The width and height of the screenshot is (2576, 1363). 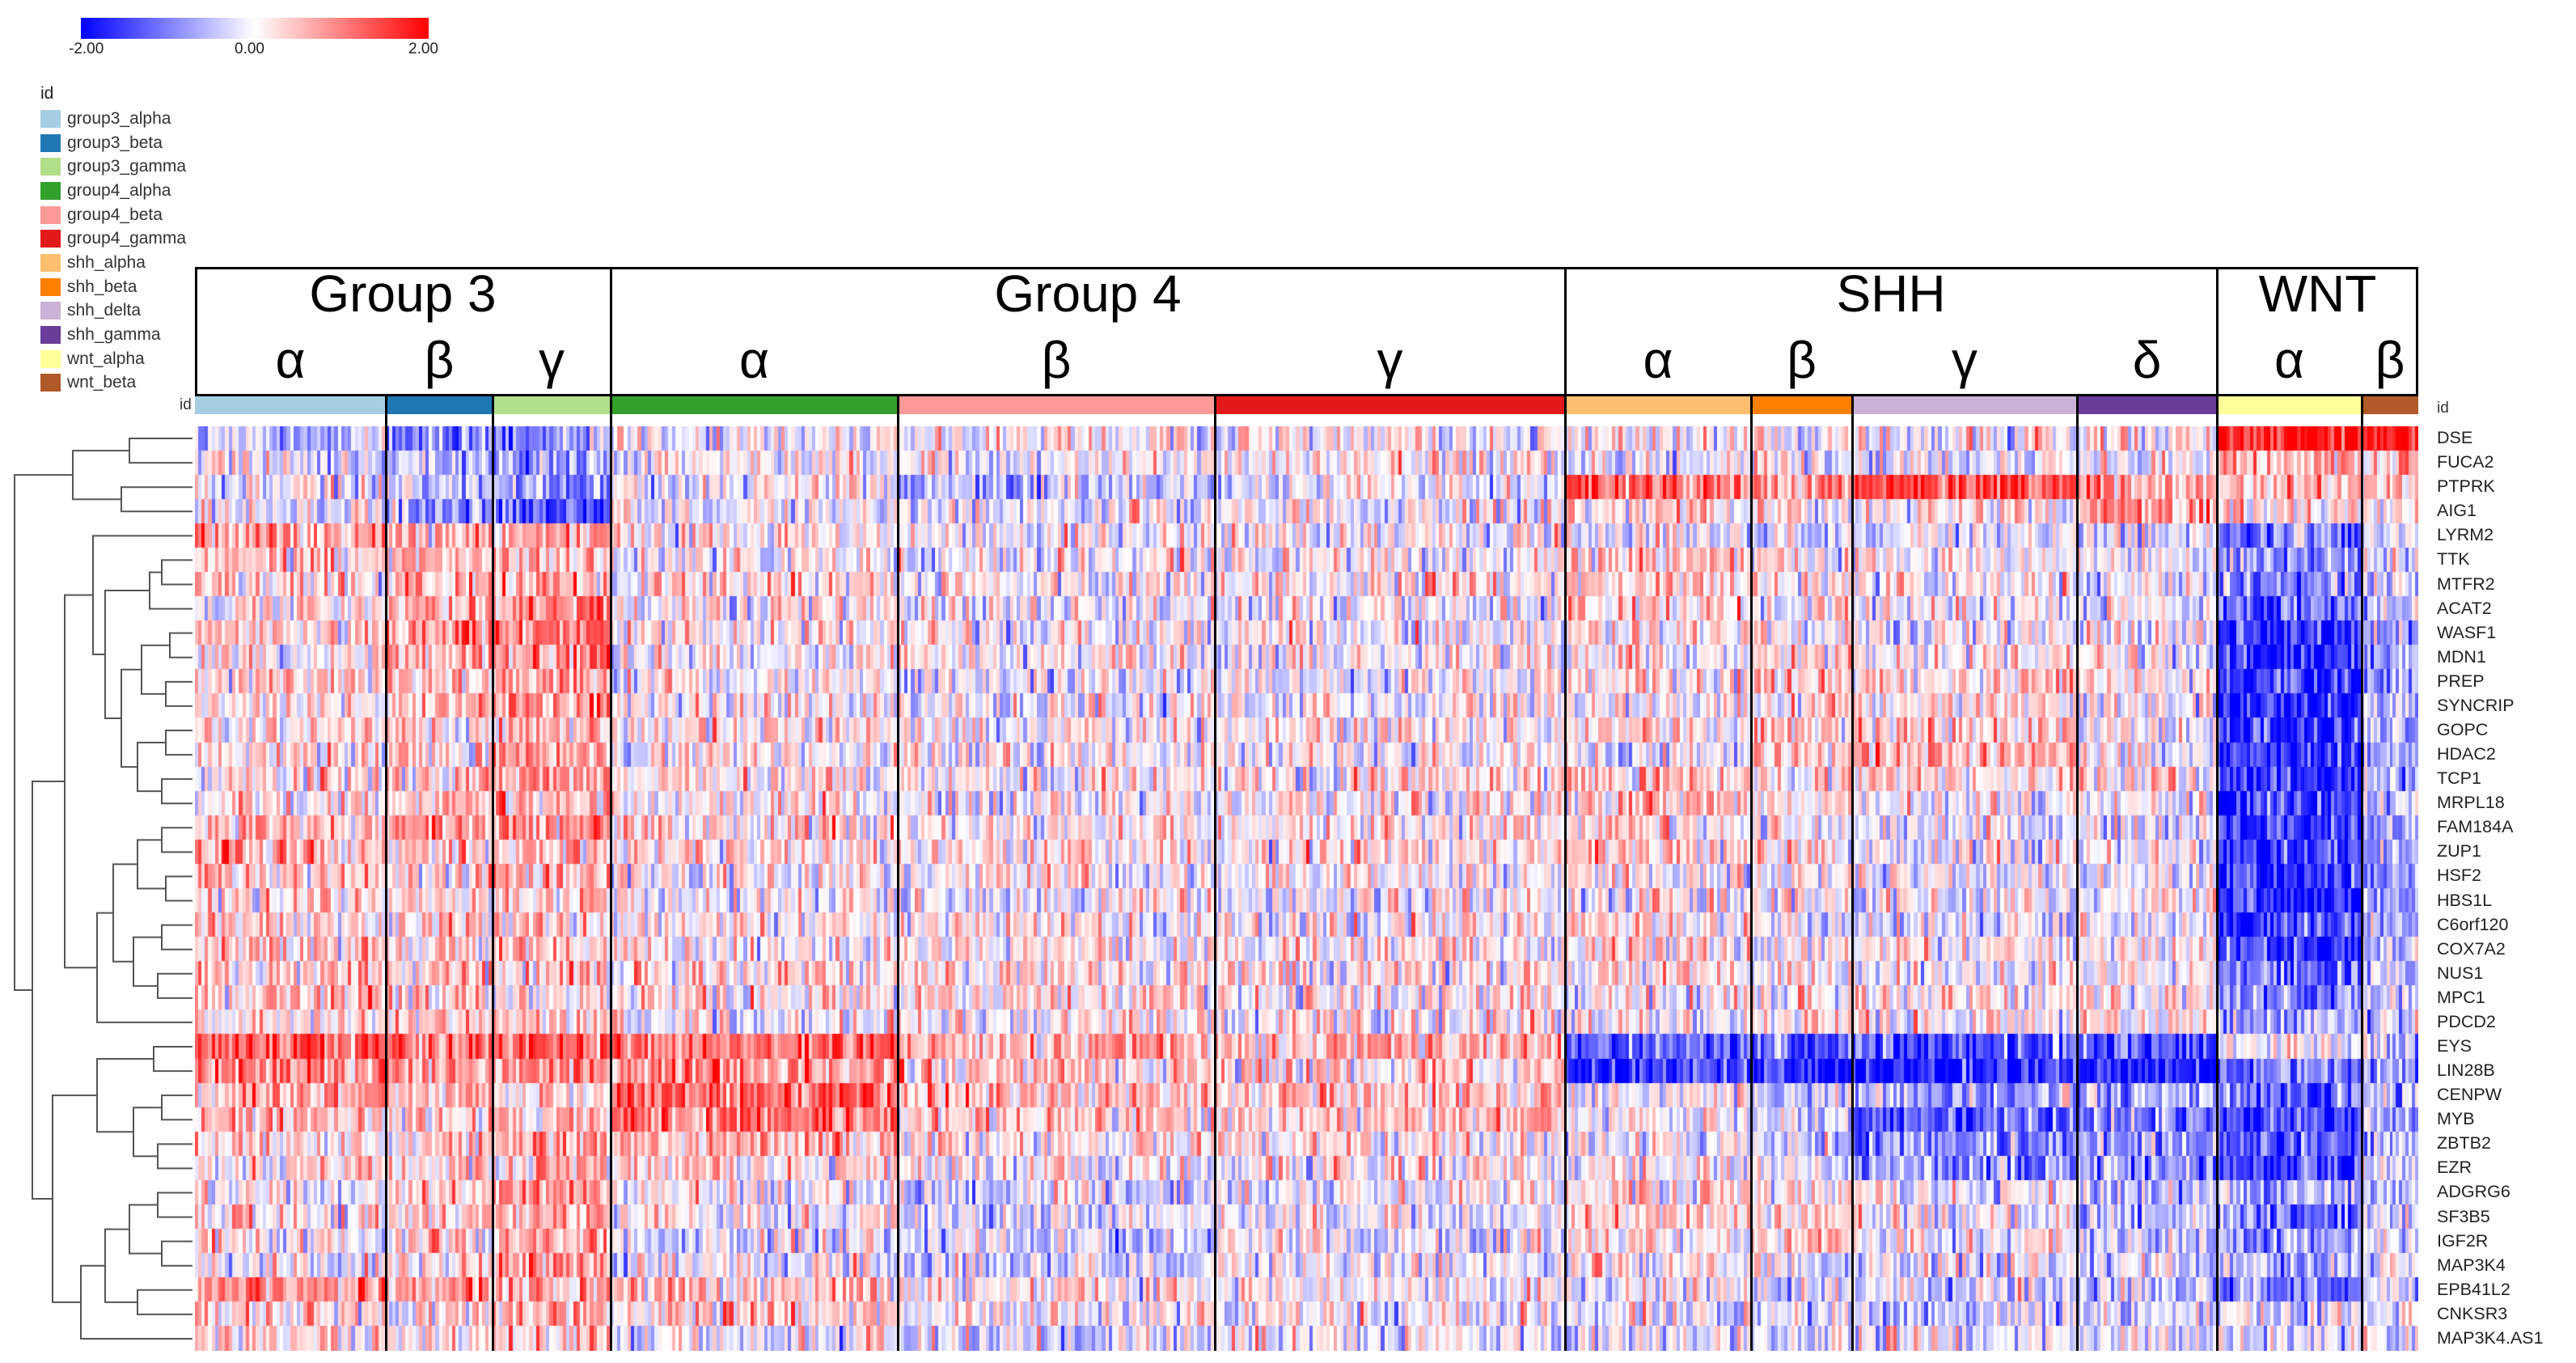 What do you see at coordinates (290, 405) in the screenshot?
I see `annotation-segment-group3_alpha` at bounding box center [290, 405].